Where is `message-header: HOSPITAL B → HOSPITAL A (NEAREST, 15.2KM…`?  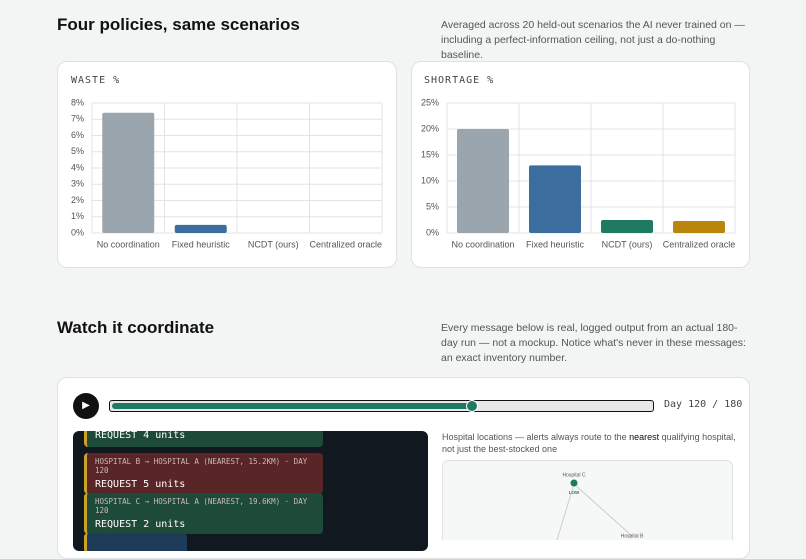 message-header: HOSPITAL B → HOSPITAL A (NEAREST, 15.2KM… is located at coordinates (201, 466).